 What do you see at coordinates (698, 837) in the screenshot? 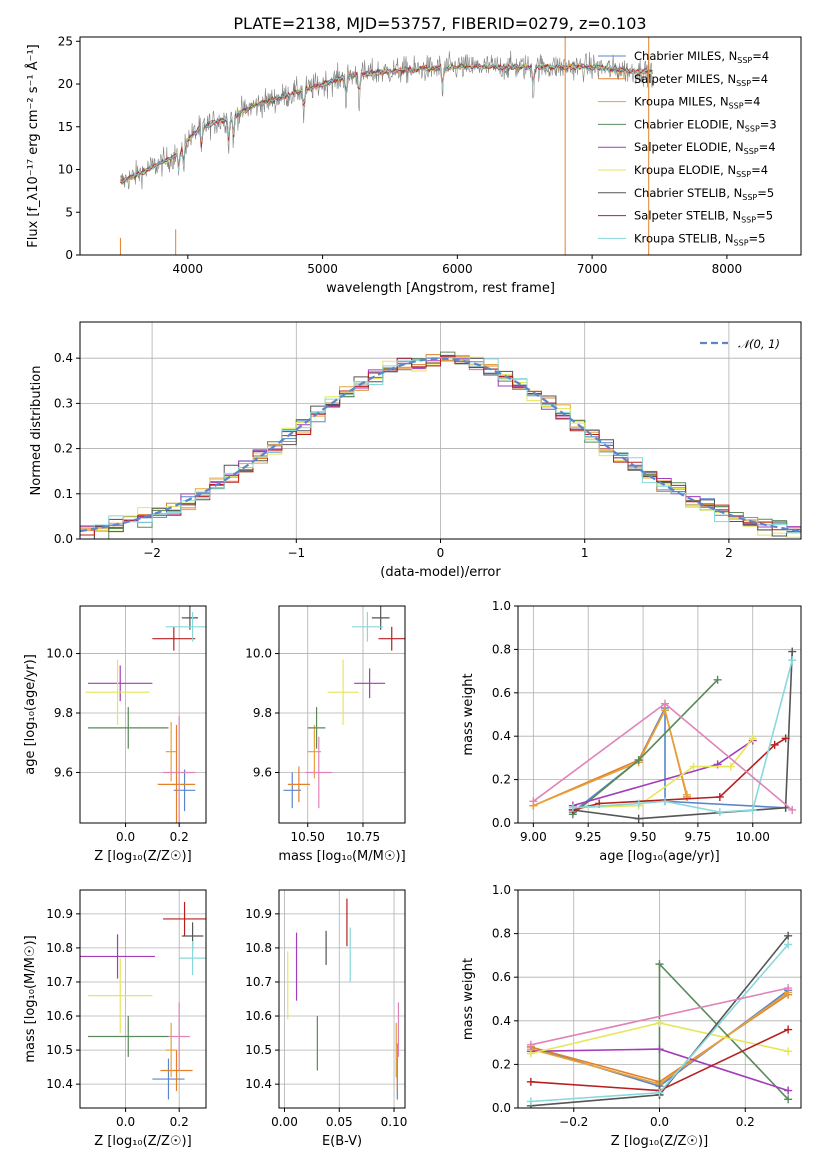
I see `x-tick-label: 9.75` at bounding box center [698, 837].